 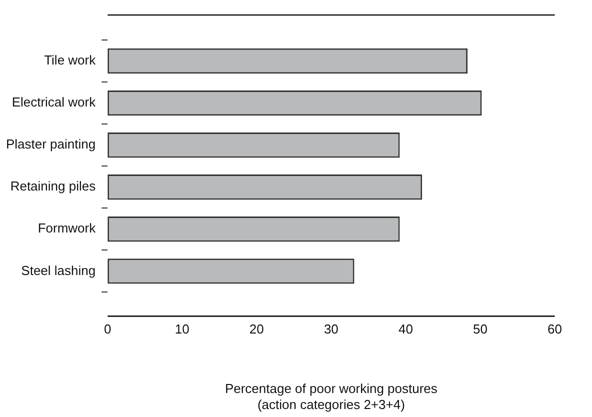 I want to click on x-tick-label: 20, so click(x=256, y=329).